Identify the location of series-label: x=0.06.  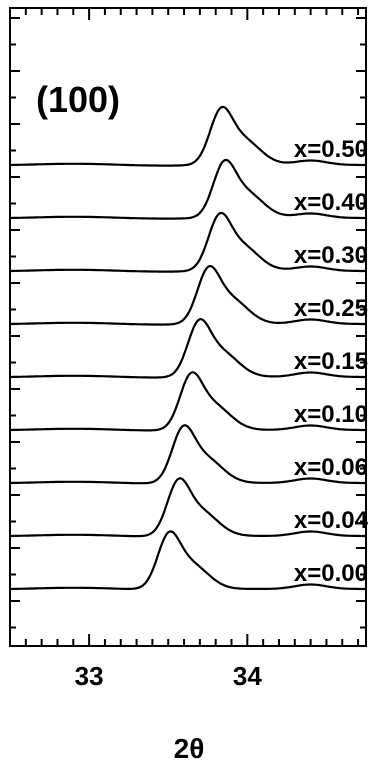
(331, 467).